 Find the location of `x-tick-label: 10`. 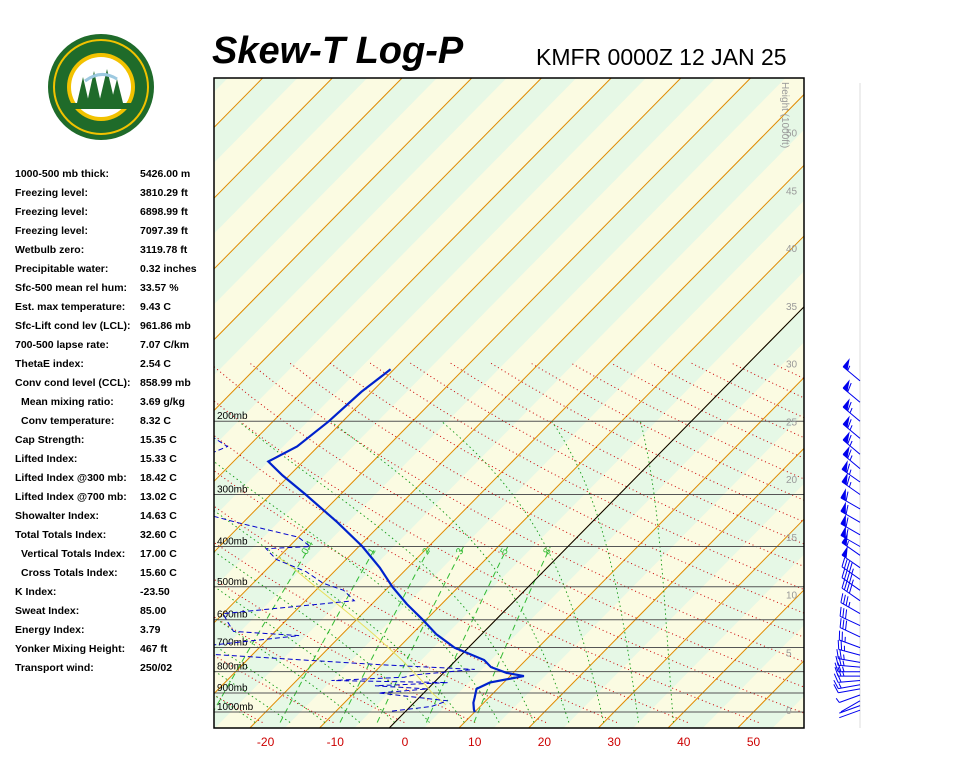

x-tick-label: 10 is located at coordinates (475, 742).